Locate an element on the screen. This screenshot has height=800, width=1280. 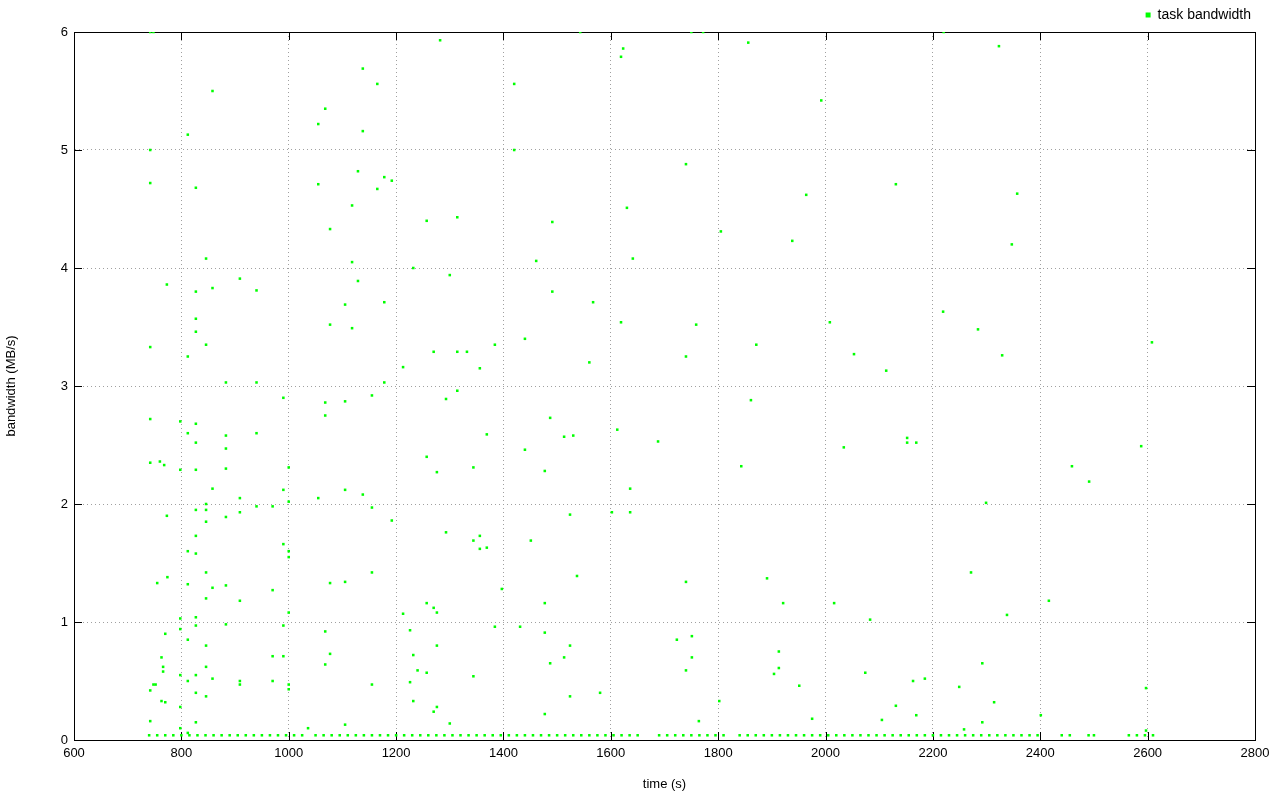
x-axis-title: time (s) is located at coordinates (664, 783).